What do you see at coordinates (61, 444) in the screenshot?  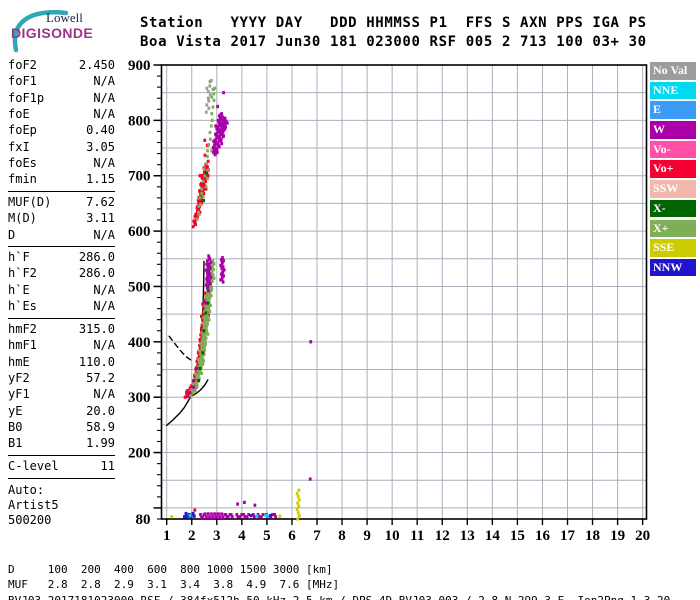 I see `parameter-row: B1 1.99` at bounding box center [61, 444].